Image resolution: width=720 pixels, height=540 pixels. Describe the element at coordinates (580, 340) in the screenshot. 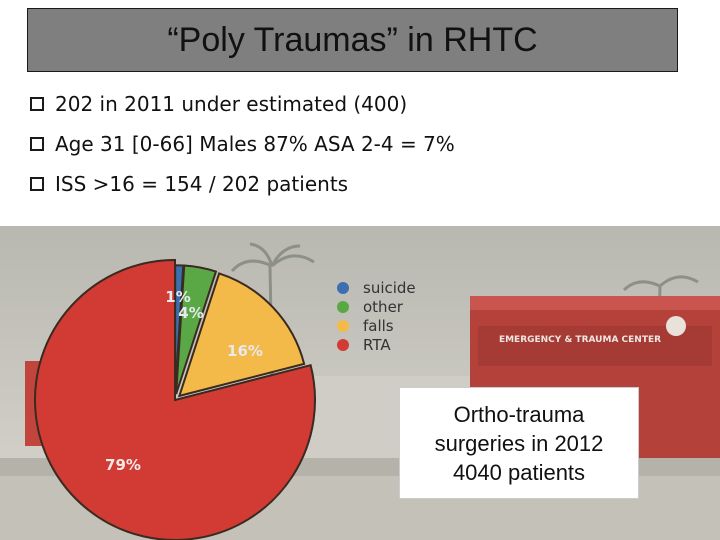

I see `hospital-sign-text: EMERGENCY & TRAUMA CENTER` at that location.